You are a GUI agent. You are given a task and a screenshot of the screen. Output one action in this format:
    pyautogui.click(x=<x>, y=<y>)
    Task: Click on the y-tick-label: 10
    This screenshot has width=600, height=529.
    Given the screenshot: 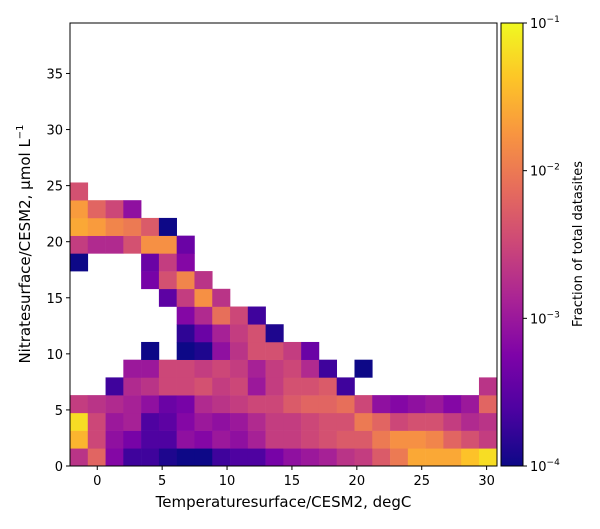 What is the action you would take?
    pyautogui.click(x=54, y=355)
    